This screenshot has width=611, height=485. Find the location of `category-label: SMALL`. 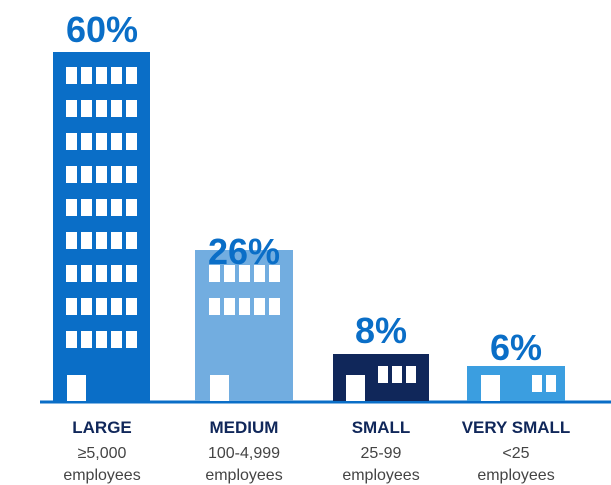

category-label: SMALL is located at coordinates (381, 427).